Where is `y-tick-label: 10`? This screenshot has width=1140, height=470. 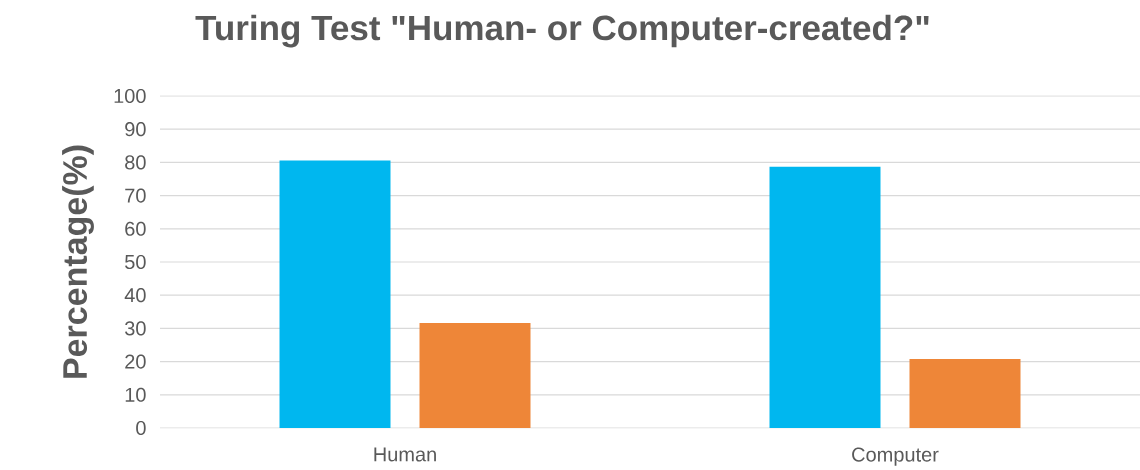 y-tick-label: 10 is located at coordinates (135, 394).